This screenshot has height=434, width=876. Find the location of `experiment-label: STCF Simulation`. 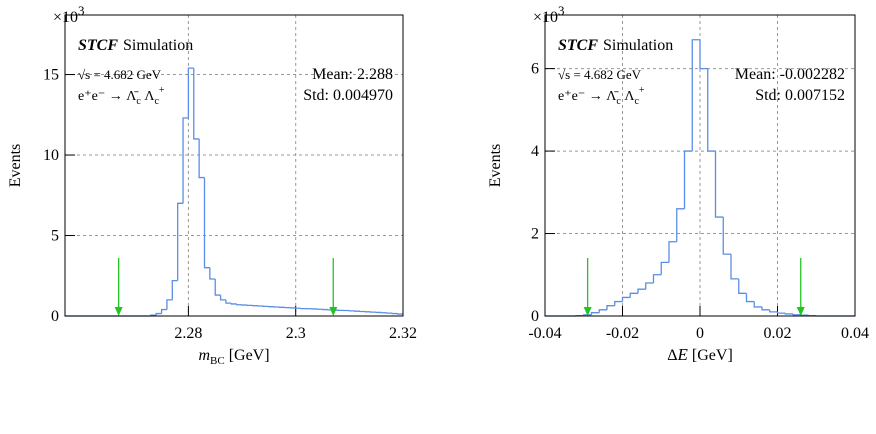

experiment-label: STCF Simulation is located at coordinates (135, 45).